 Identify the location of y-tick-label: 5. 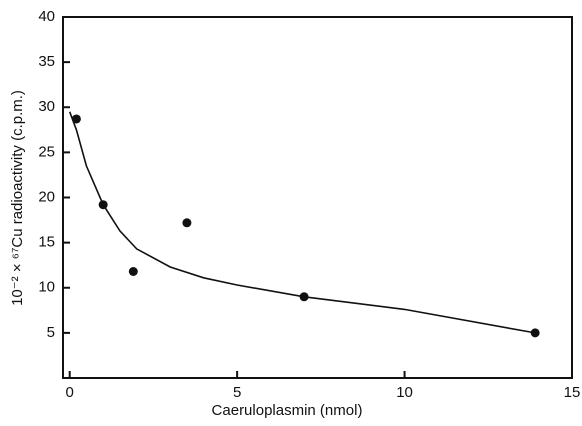
(51, 332).